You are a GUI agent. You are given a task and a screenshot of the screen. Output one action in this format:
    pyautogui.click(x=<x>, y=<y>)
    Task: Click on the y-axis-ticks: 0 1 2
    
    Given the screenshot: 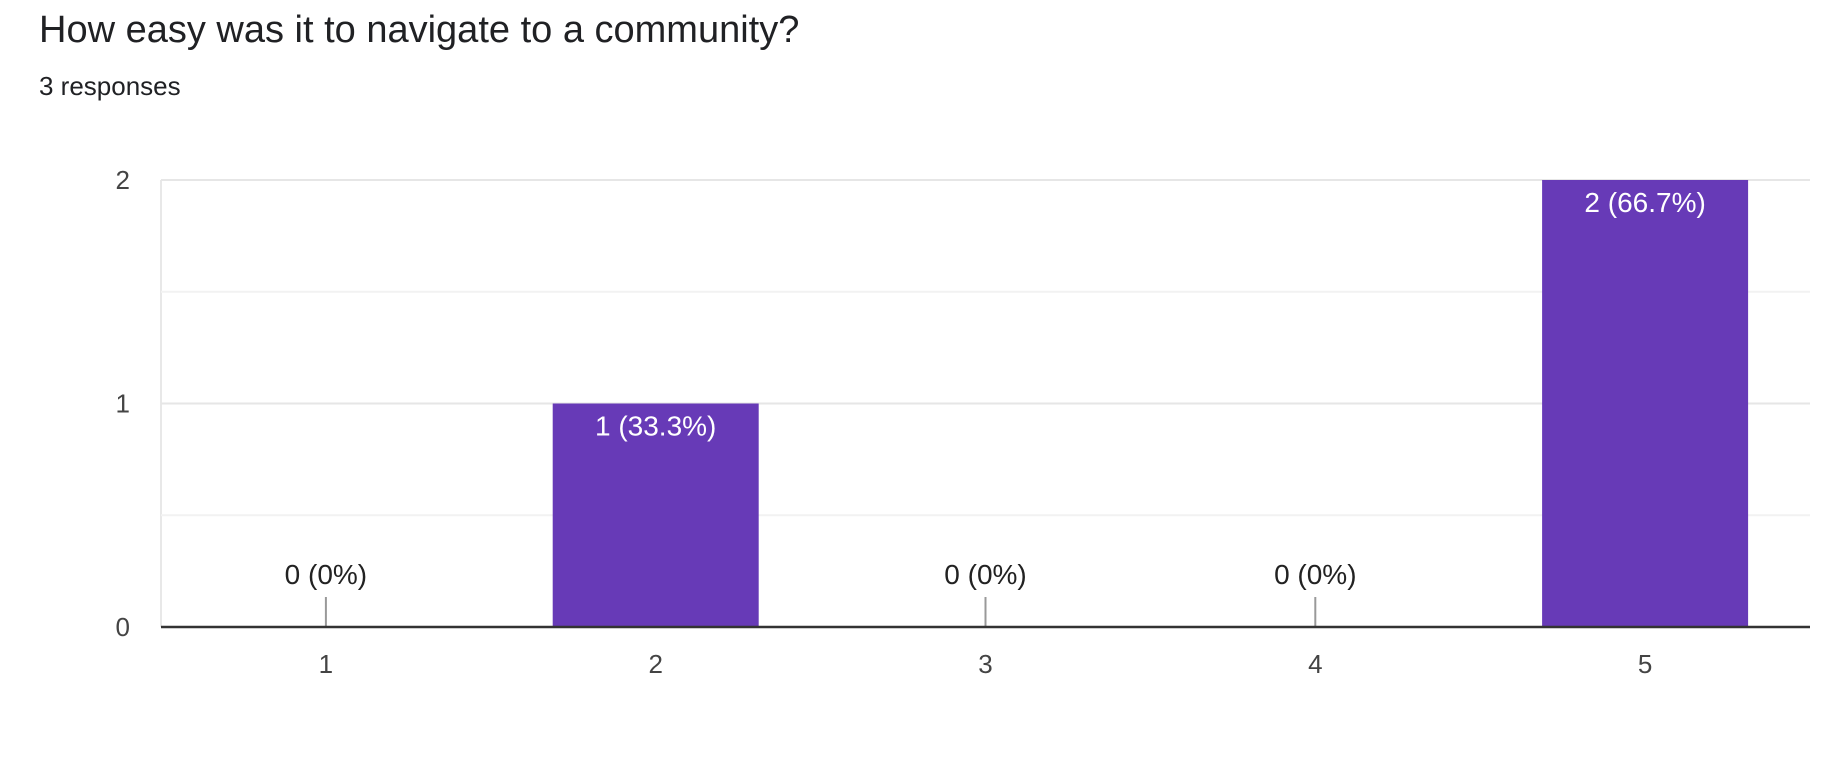 What is the action you would take?
    pyautogui.click(x=123, y=403)
    